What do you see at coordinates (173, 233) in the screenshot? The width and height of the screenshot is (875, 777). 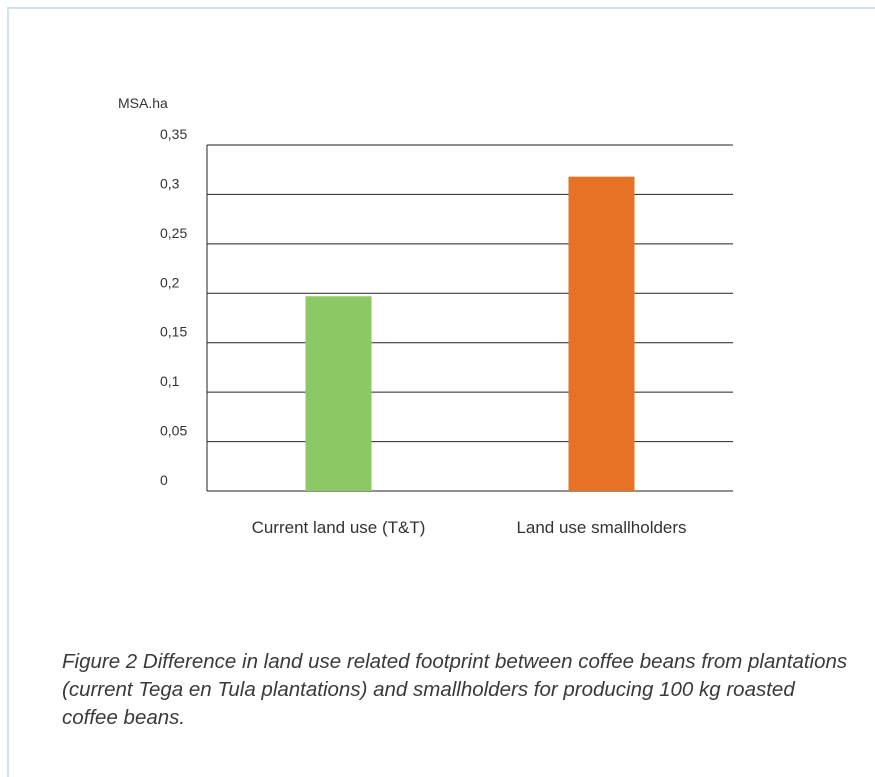 I see `y-tick-label: 0,25` at bounding box center [173, 233].